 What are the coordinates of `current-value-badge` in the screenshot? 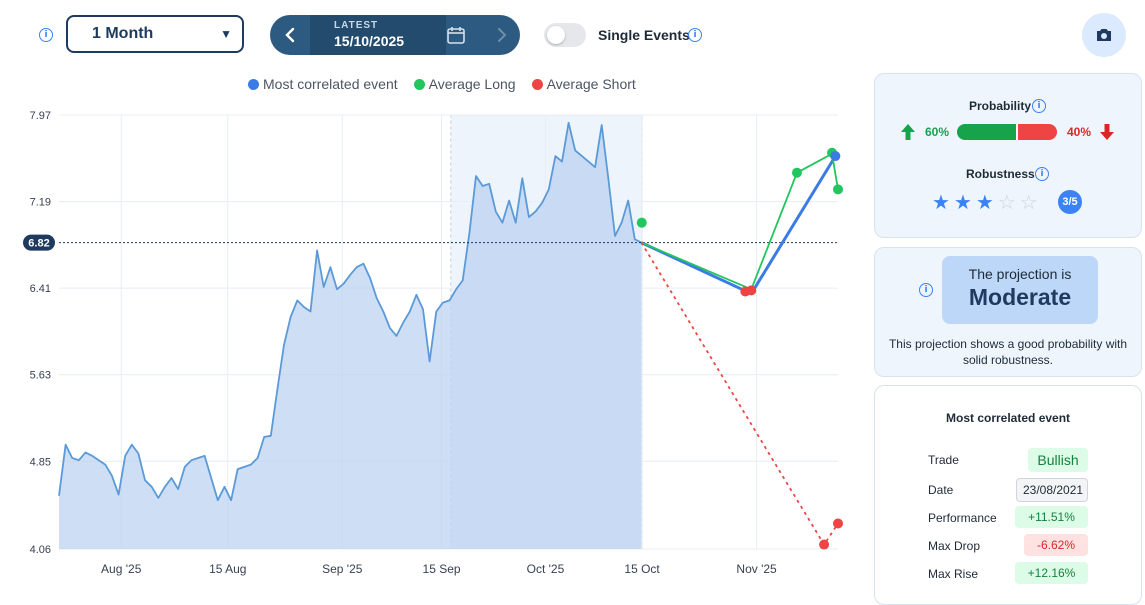 It's located at (39, 242).